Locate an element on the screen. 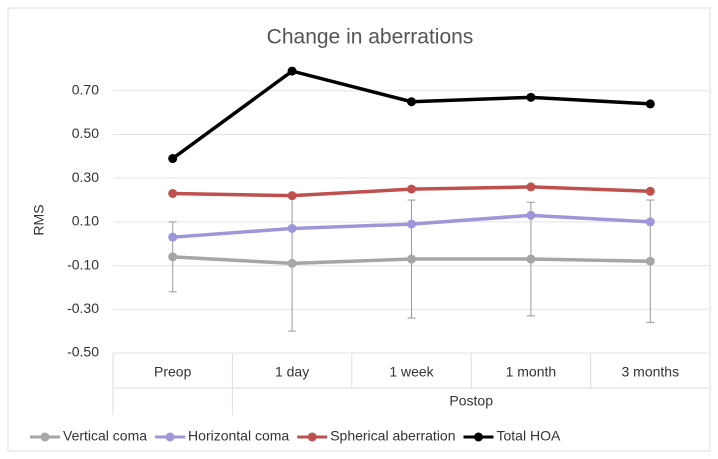 The width and height of the screenshot is (718, 459). x-tick-label: 1 week is located at coordinates (411, 372).